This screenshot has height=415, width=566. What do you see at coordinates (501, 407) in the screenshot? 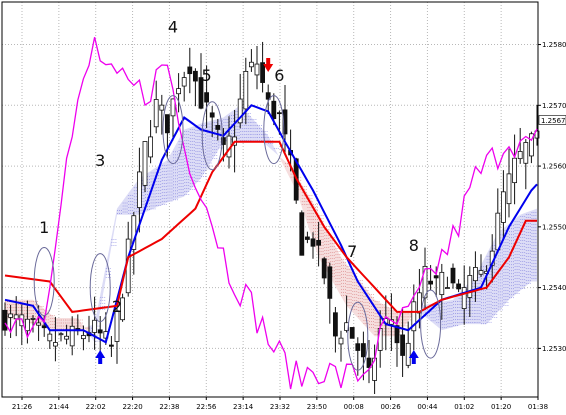
I see `x-tick-label: 01:20` at bounding box center [501, 407].